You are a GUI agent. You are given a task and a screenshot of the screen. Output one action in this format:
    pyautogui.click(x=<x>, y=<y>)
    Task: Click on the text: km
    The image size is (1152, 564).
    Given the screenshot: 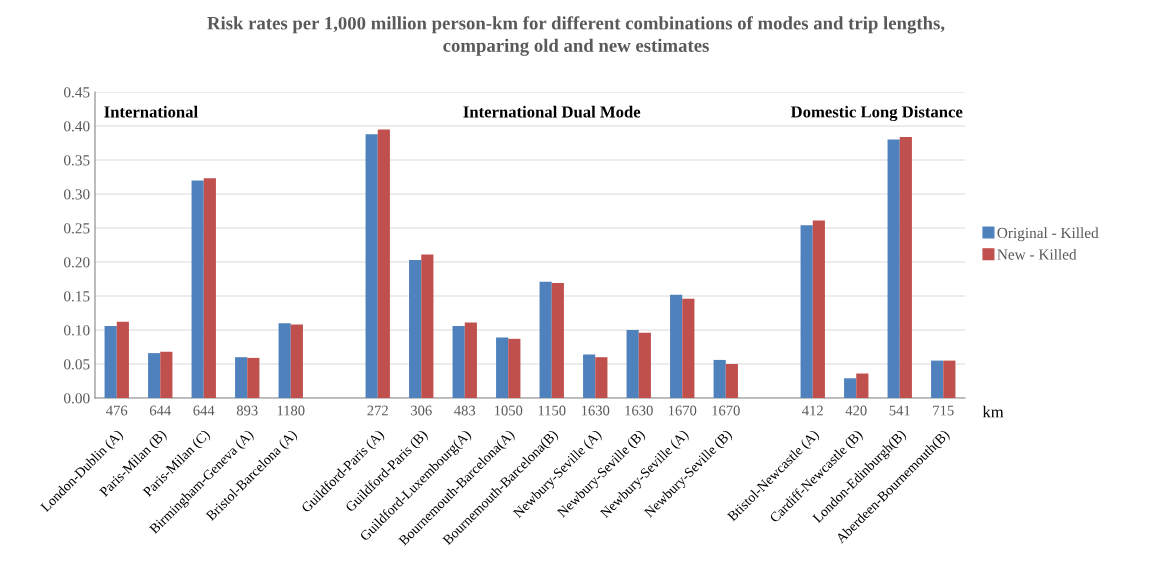 What is the action you would take?
    pyautogui.click(x=993, y=411)
    